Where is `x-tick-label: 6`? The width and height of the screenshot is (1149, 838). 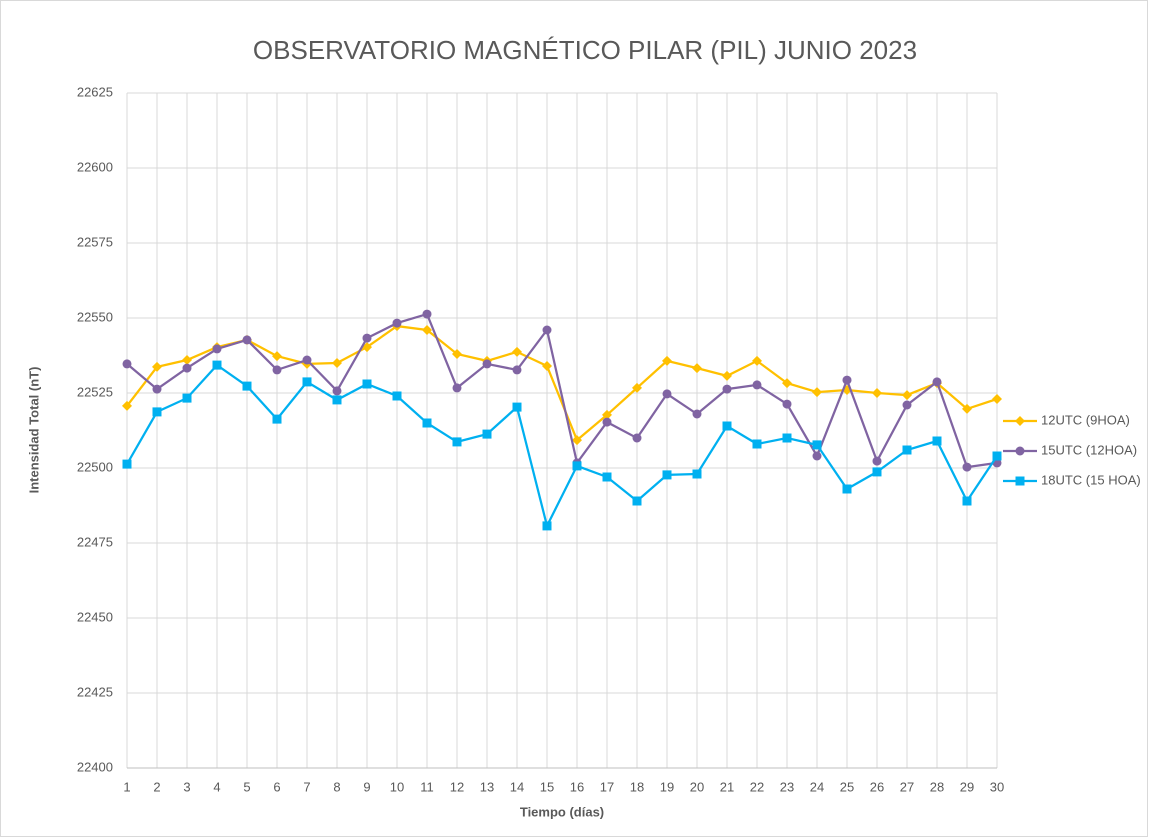
x-tick-label: 6 is located at coordinates (276, 786).